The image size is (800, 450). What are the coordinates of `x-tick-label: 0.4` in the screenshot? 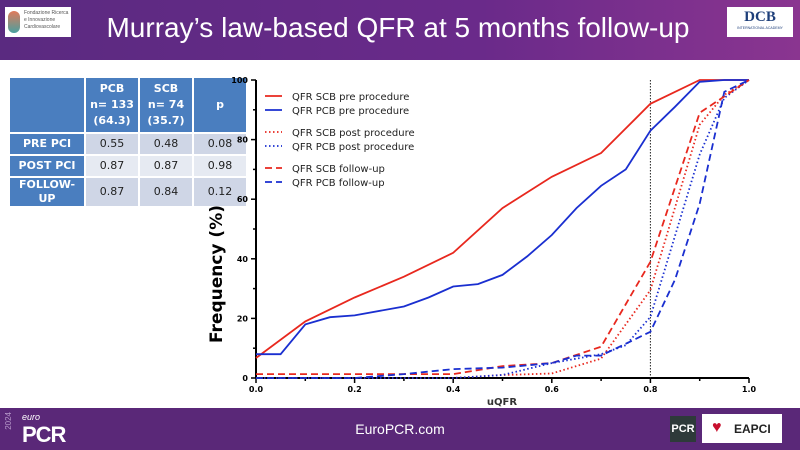 It's located at (453, 389).